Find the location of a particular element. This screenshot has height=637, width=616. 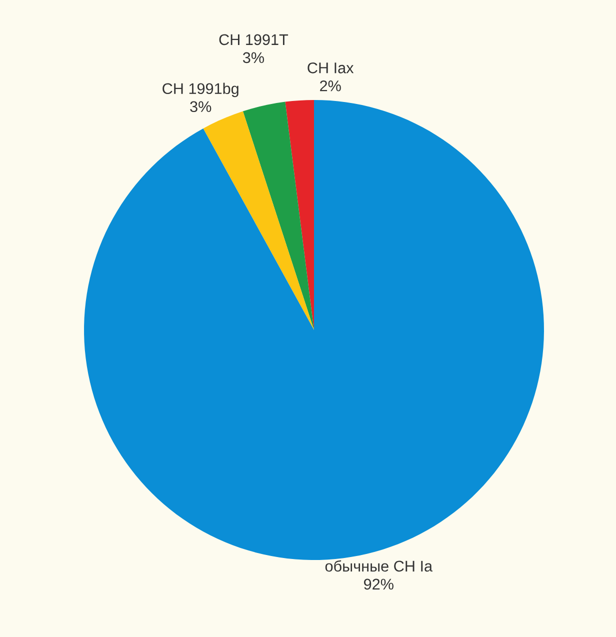

slice-label: СН 1991bg is located at coordinates (200, 90).